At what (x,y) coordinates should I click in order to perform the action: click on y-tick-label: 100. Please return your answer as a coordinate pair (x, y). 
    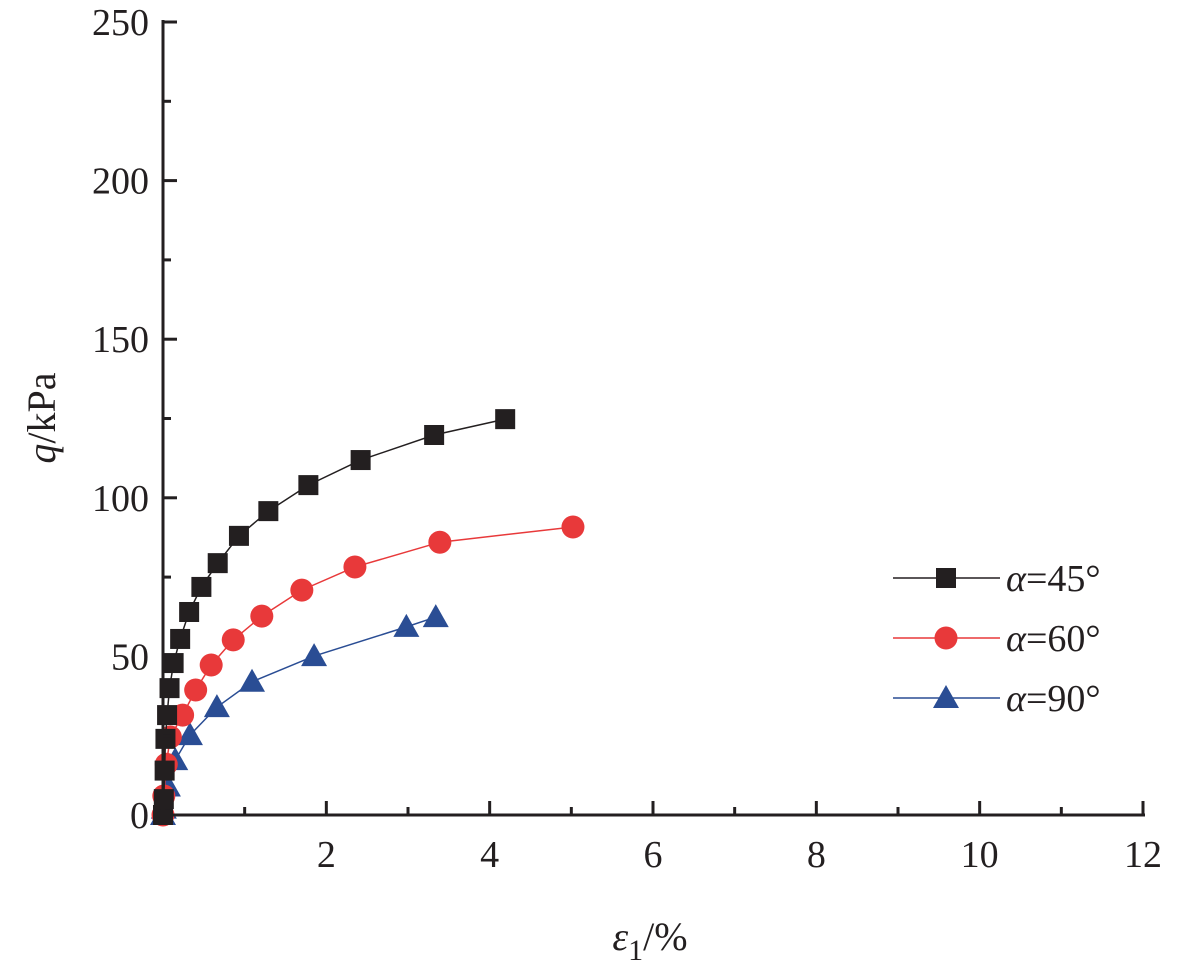
    Looking at the image, I should click on (120, 499).